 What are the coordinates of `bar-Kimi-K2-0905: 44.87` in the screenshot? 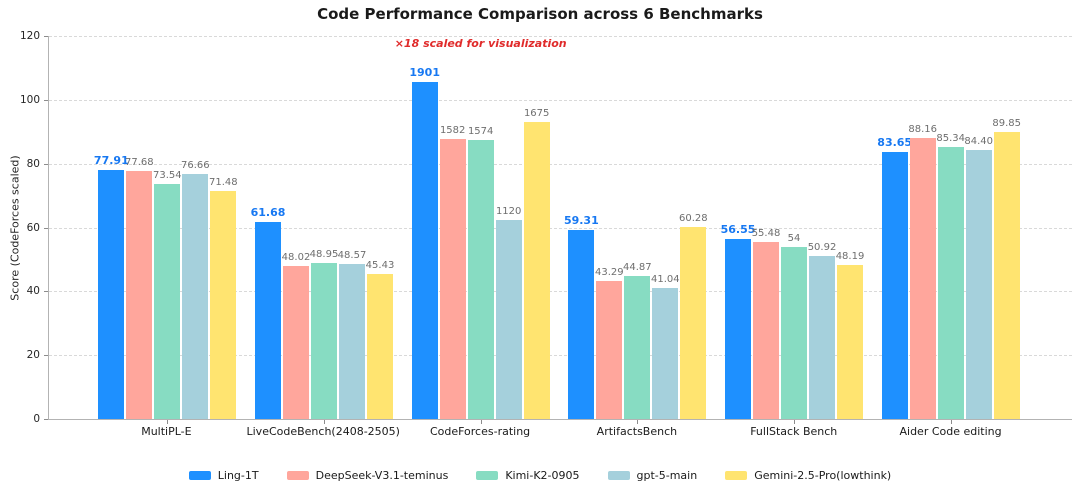 It's located at (637, 340).